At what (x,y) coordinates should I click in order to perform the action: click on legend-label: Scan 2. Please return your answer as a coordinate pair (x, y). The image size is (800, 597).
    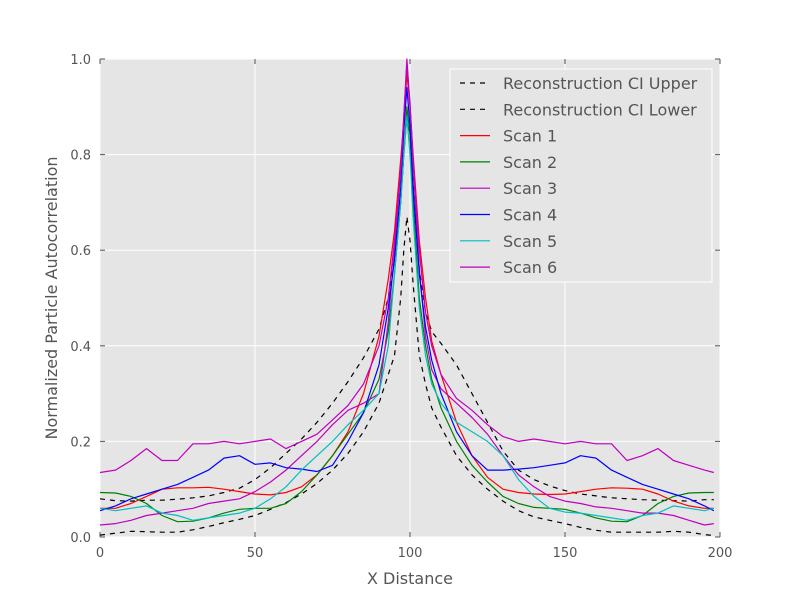
    Looking at the image, I should click on (530, 162).